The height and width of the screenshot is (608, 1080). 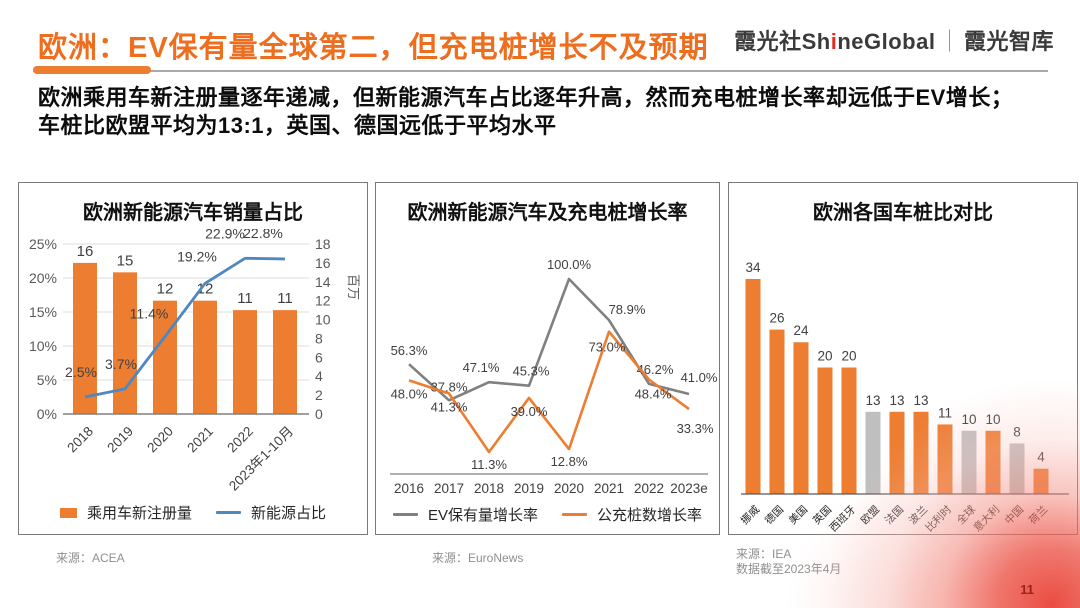 What do you see at coordinates (903, 213) in the screenshot?
I see `chart3-title: 欧洲各国车桩比对比` at bounding box center [903, 213].